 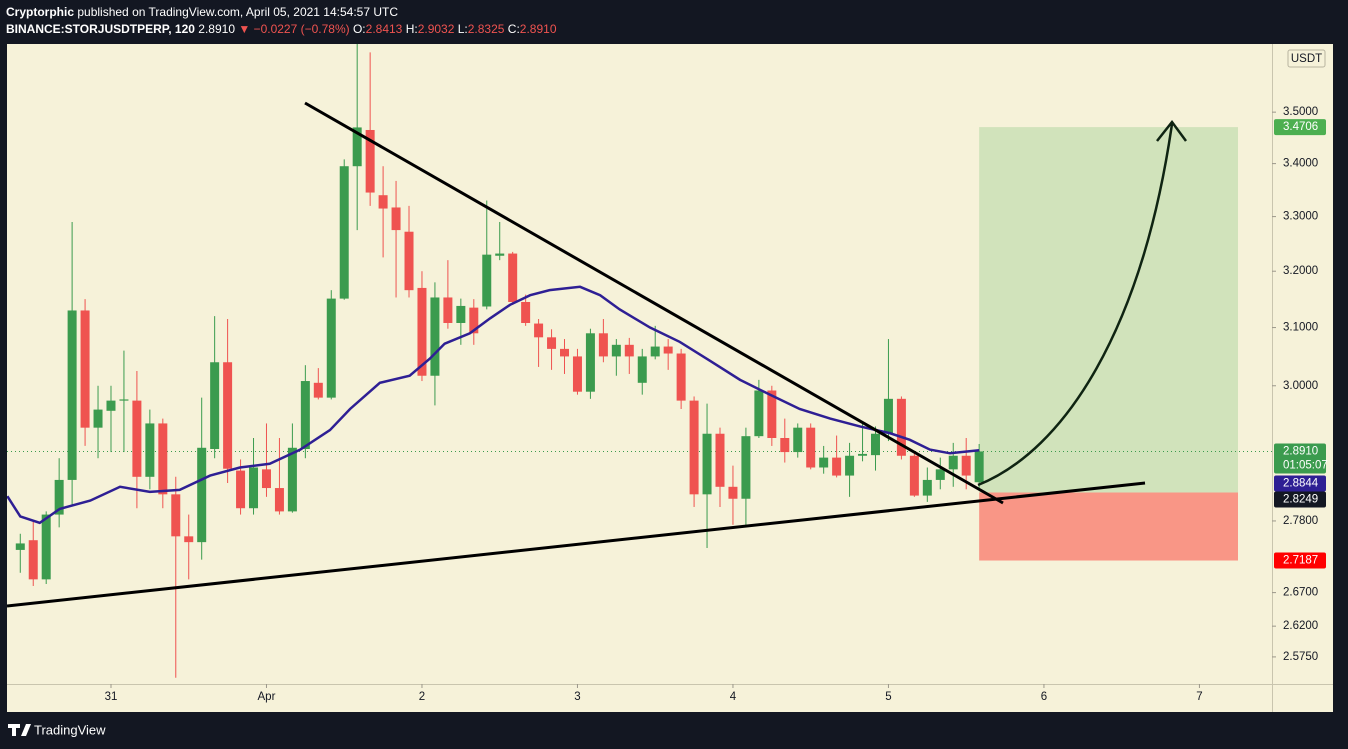 I want to click on price-label-text: 2.8844, so click(x=1301, y=483).